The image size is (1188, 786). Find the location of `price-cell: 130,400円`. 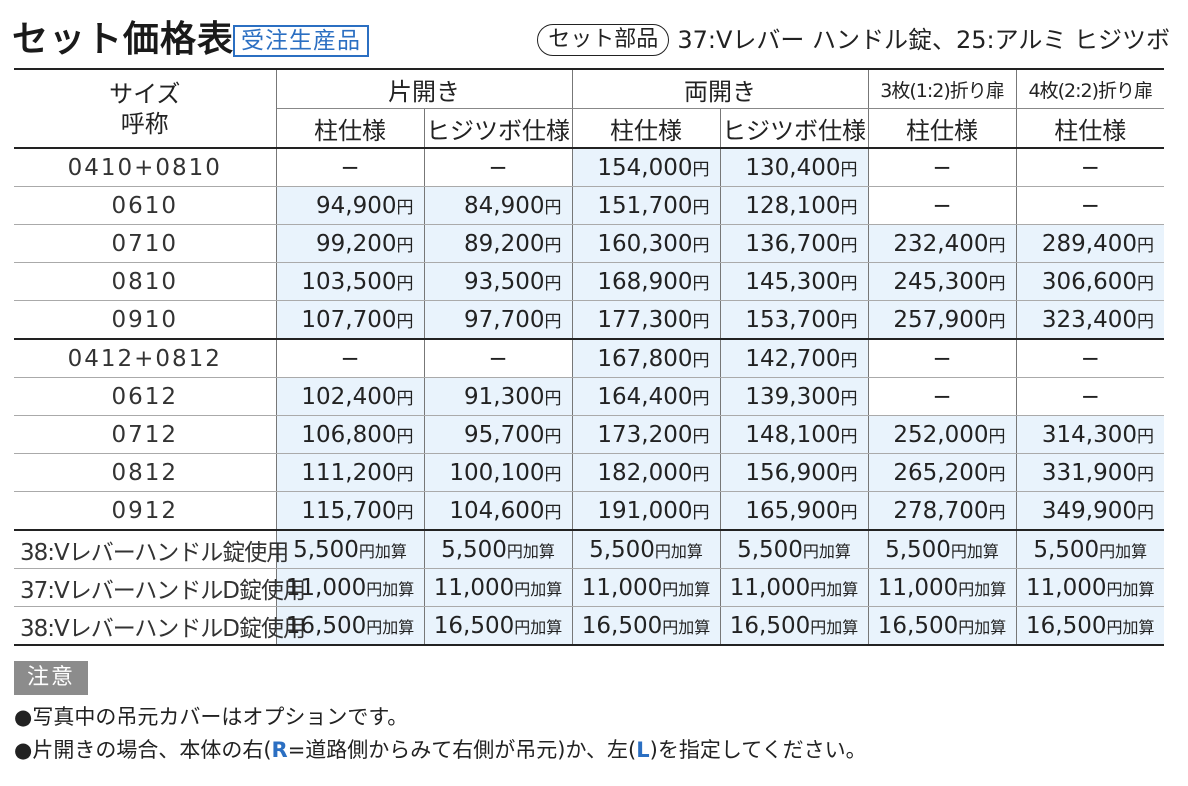

price-cell: 130,400円 is located at coordinates (794, 167).